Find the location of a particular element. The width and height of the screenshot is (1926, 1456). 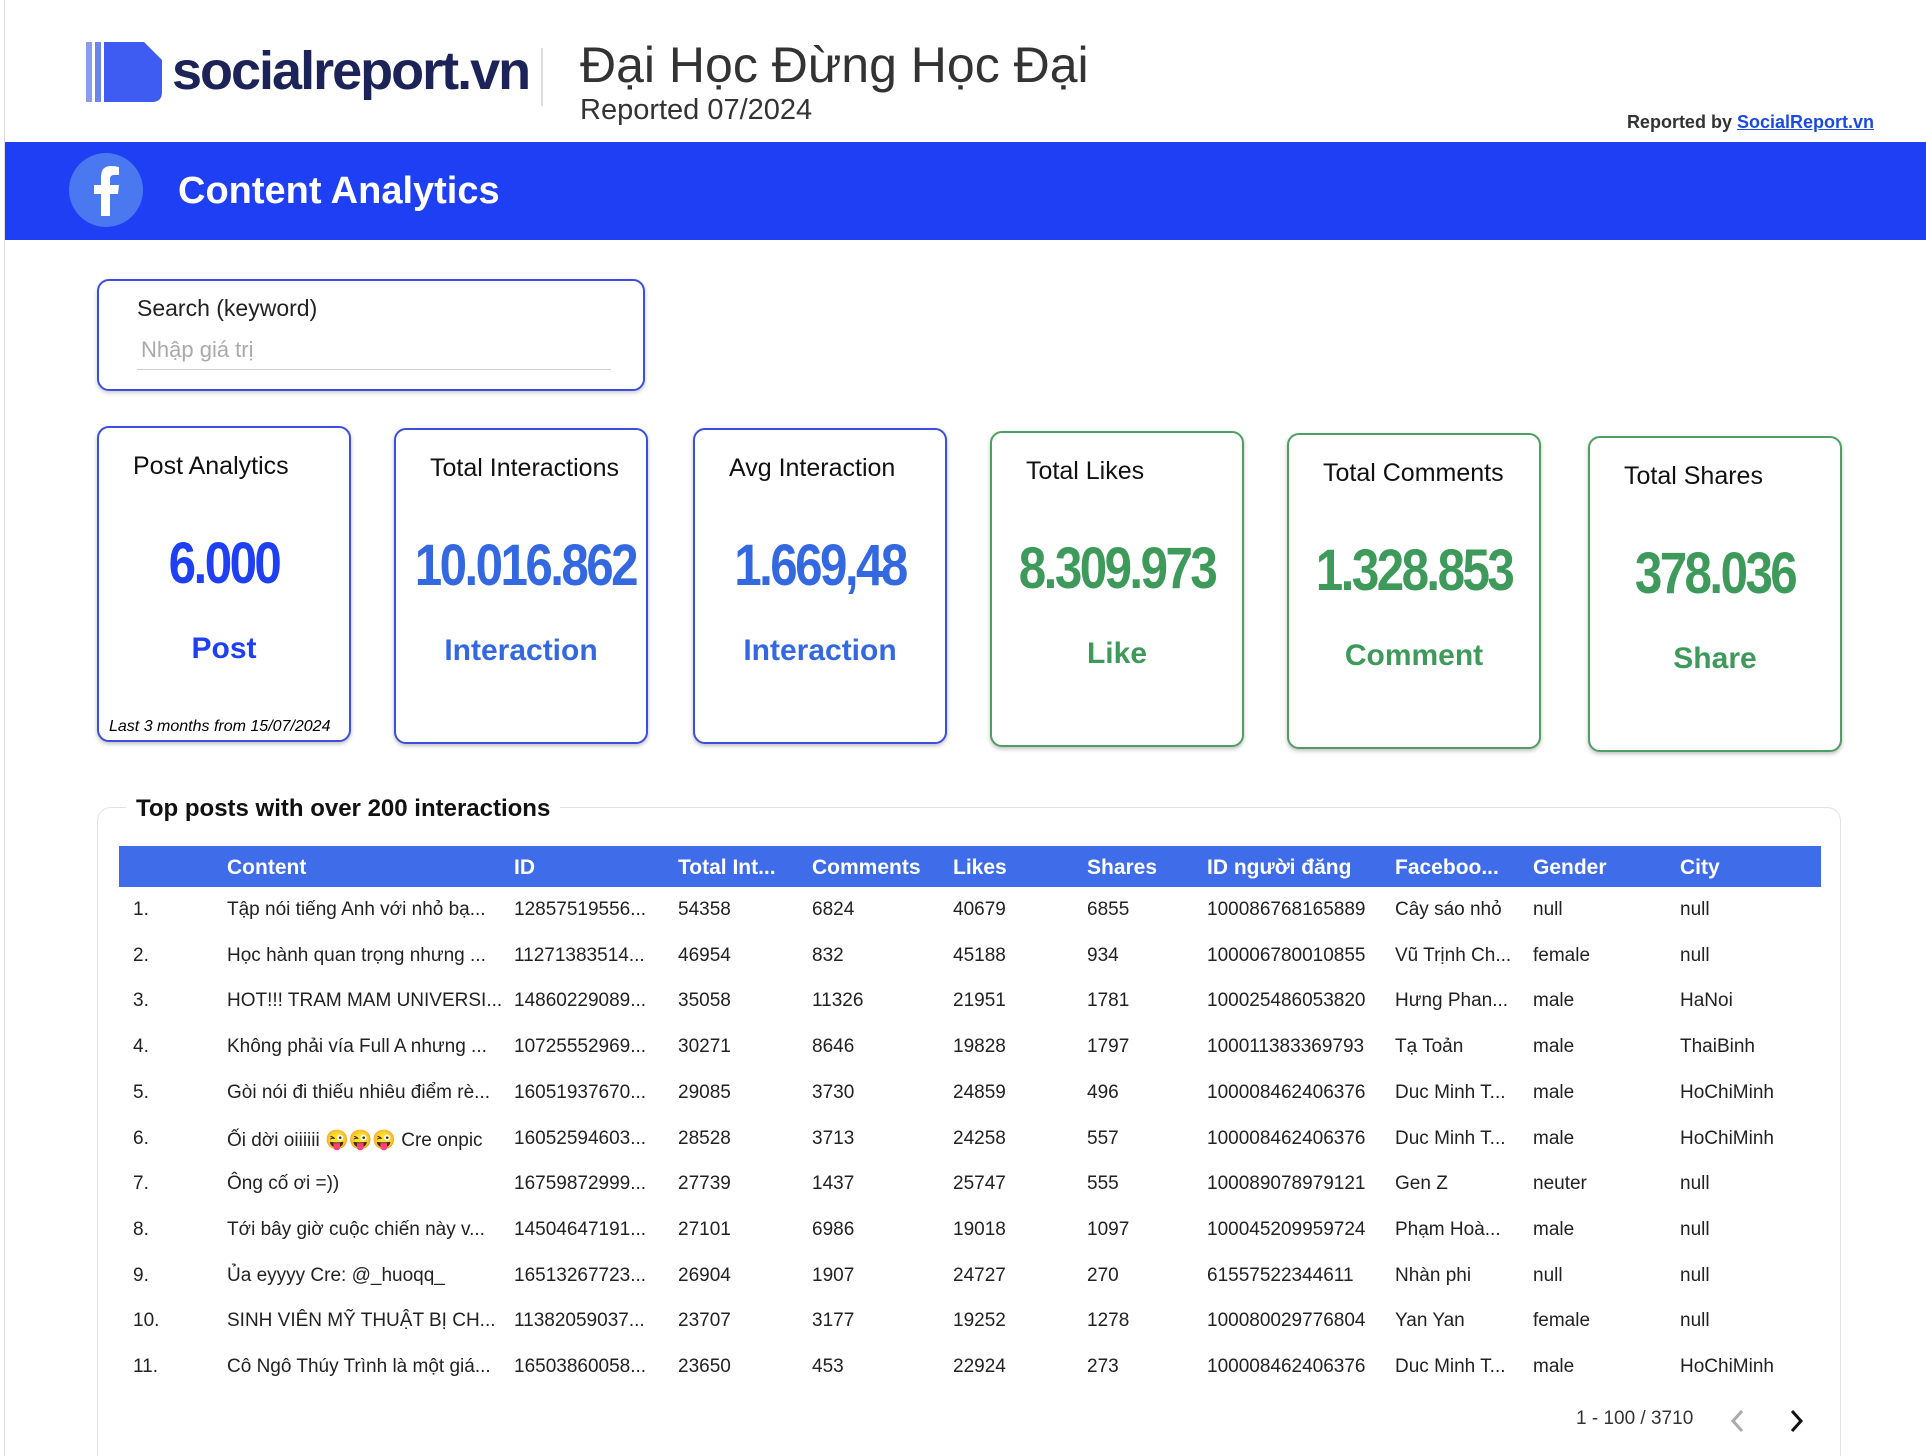

kpi-card: Avg Interaction 1.669,48 Interaction is located at coordinates (820, 586).